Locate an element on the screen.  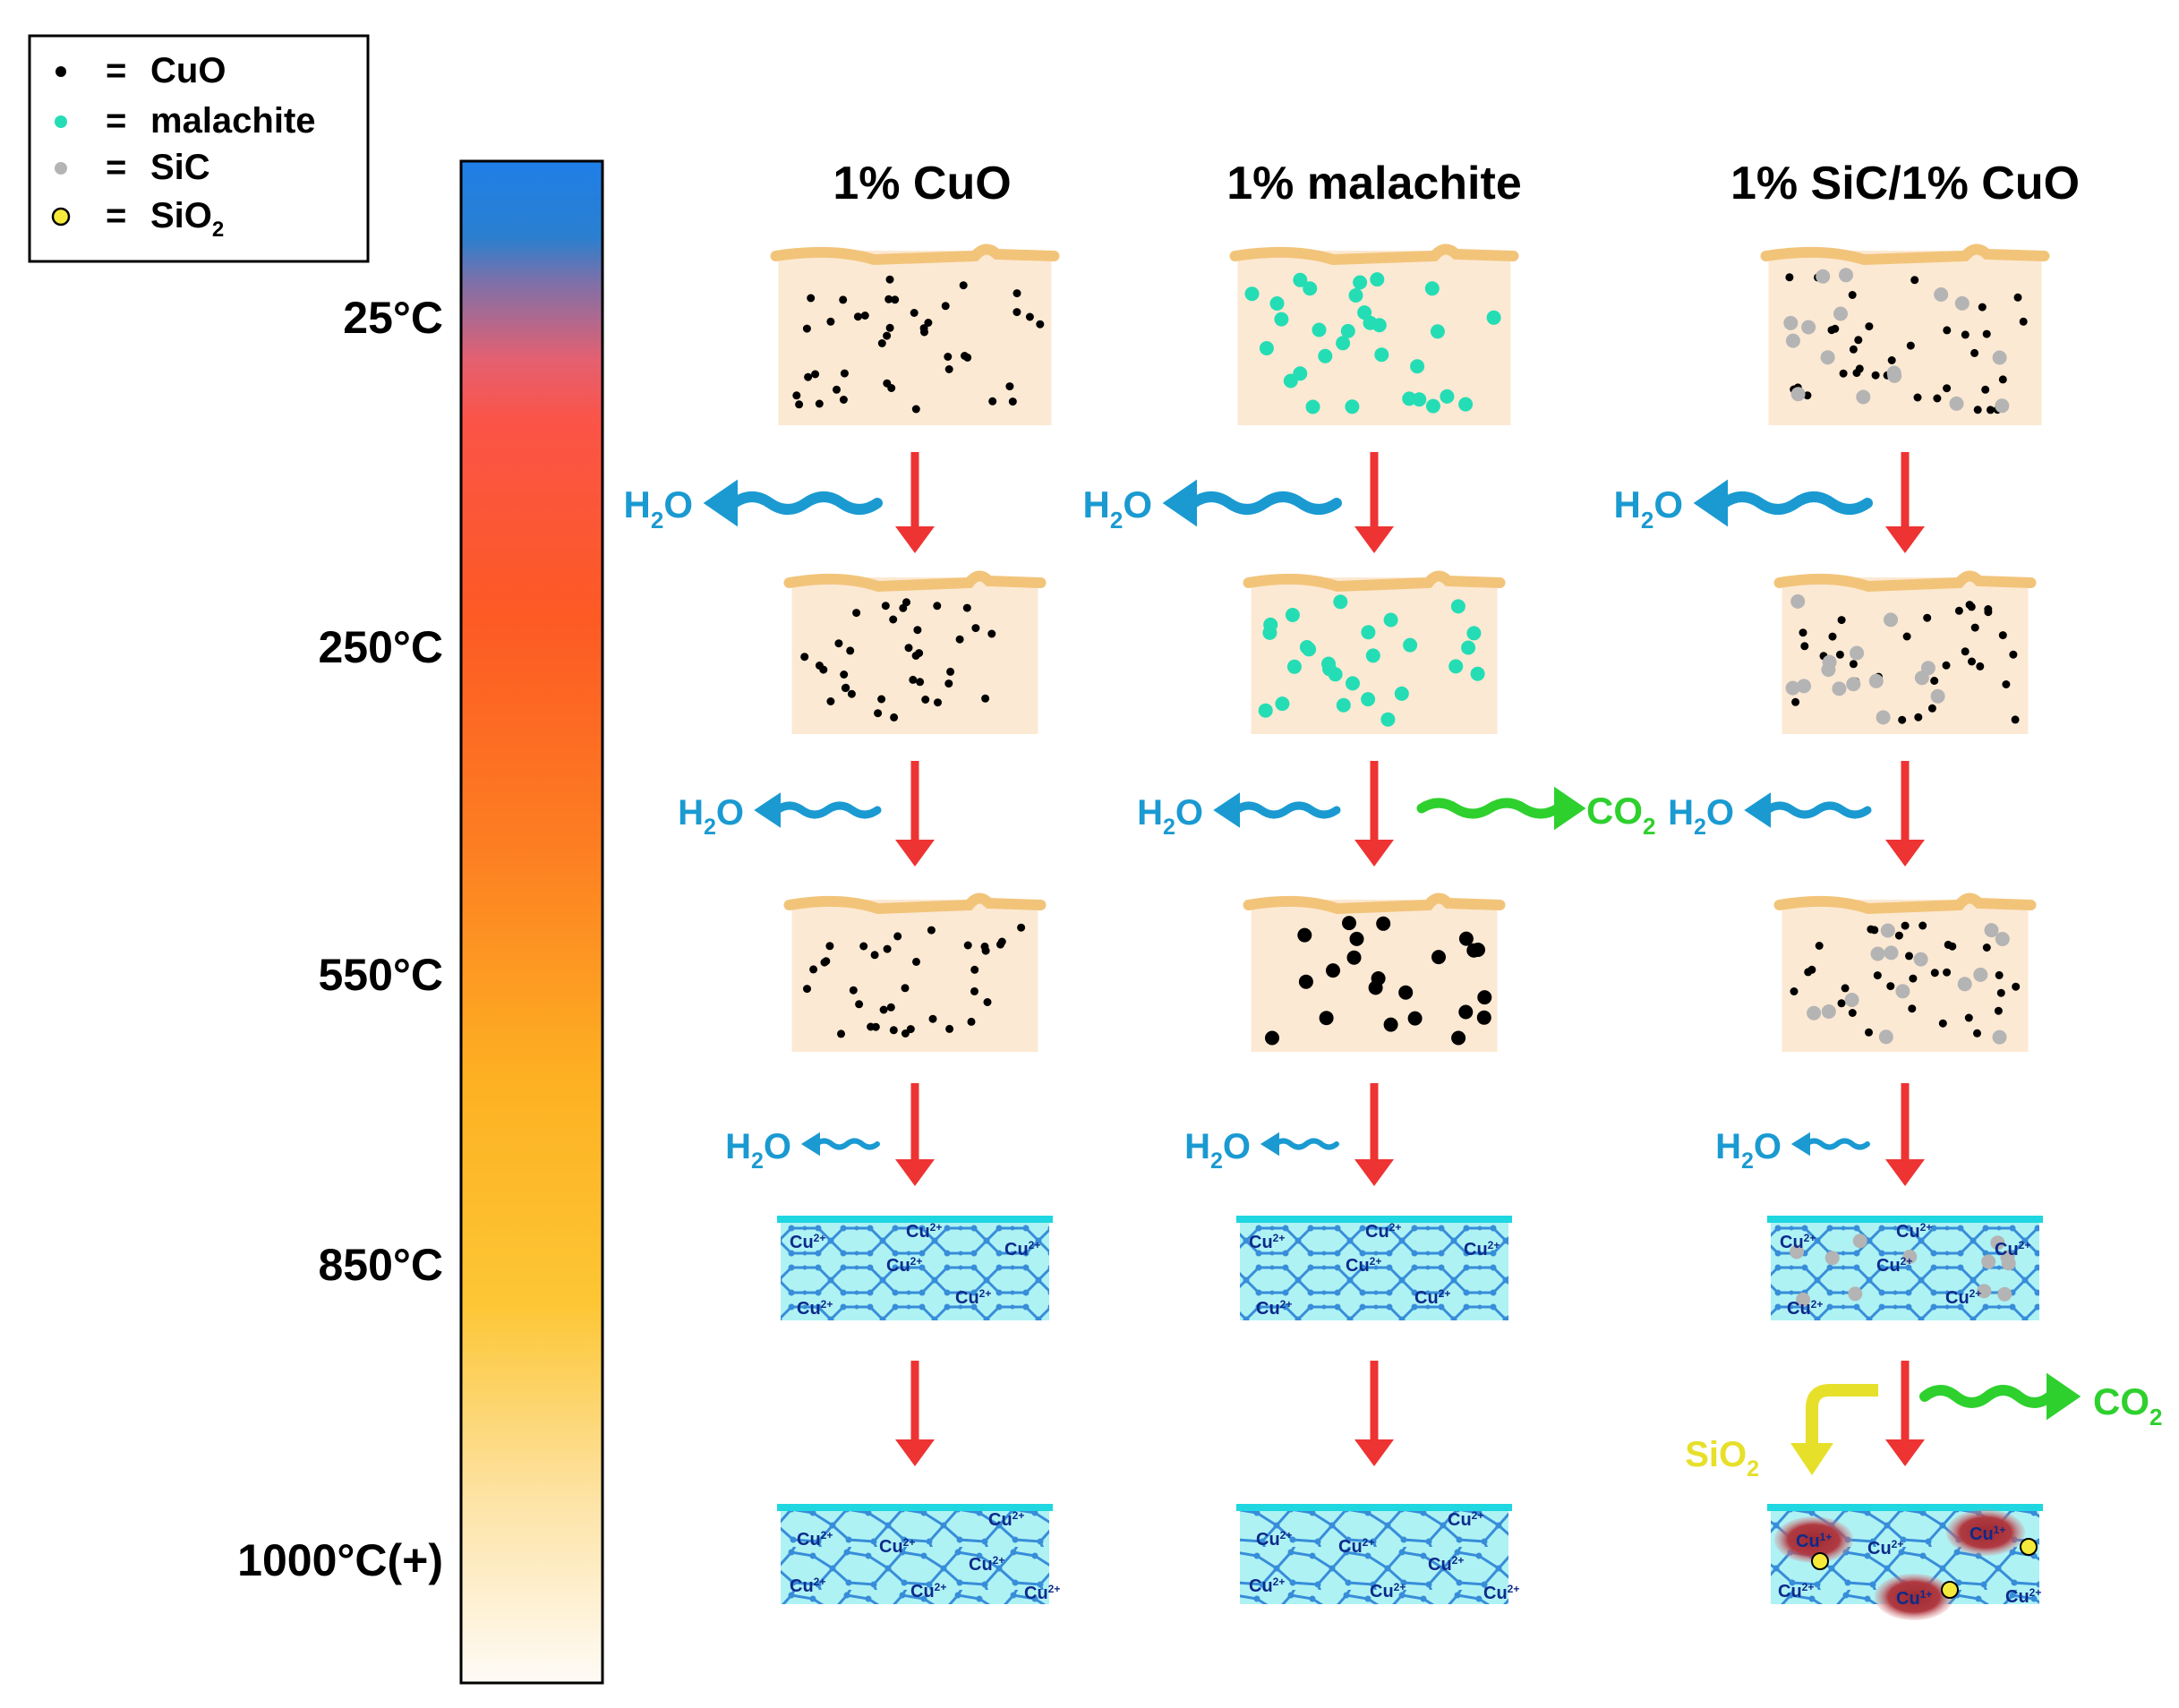
water-label-malachite-2: H2O is located at coordinates (1170, 816).